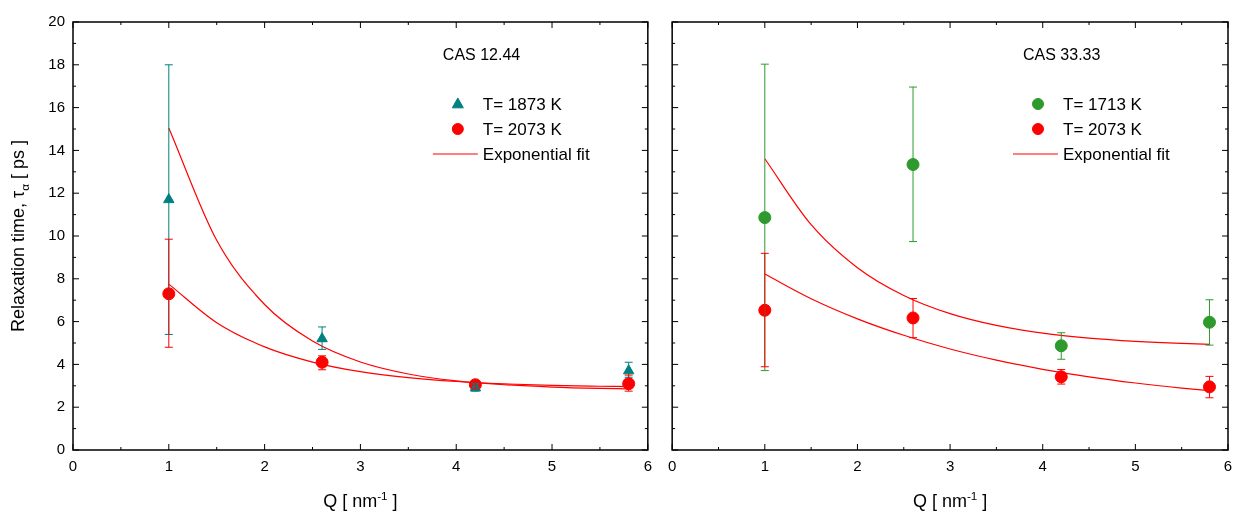 The image size is (1246, 514). I want to click on legend-label: T= 1713 K, so click(1103, 104).